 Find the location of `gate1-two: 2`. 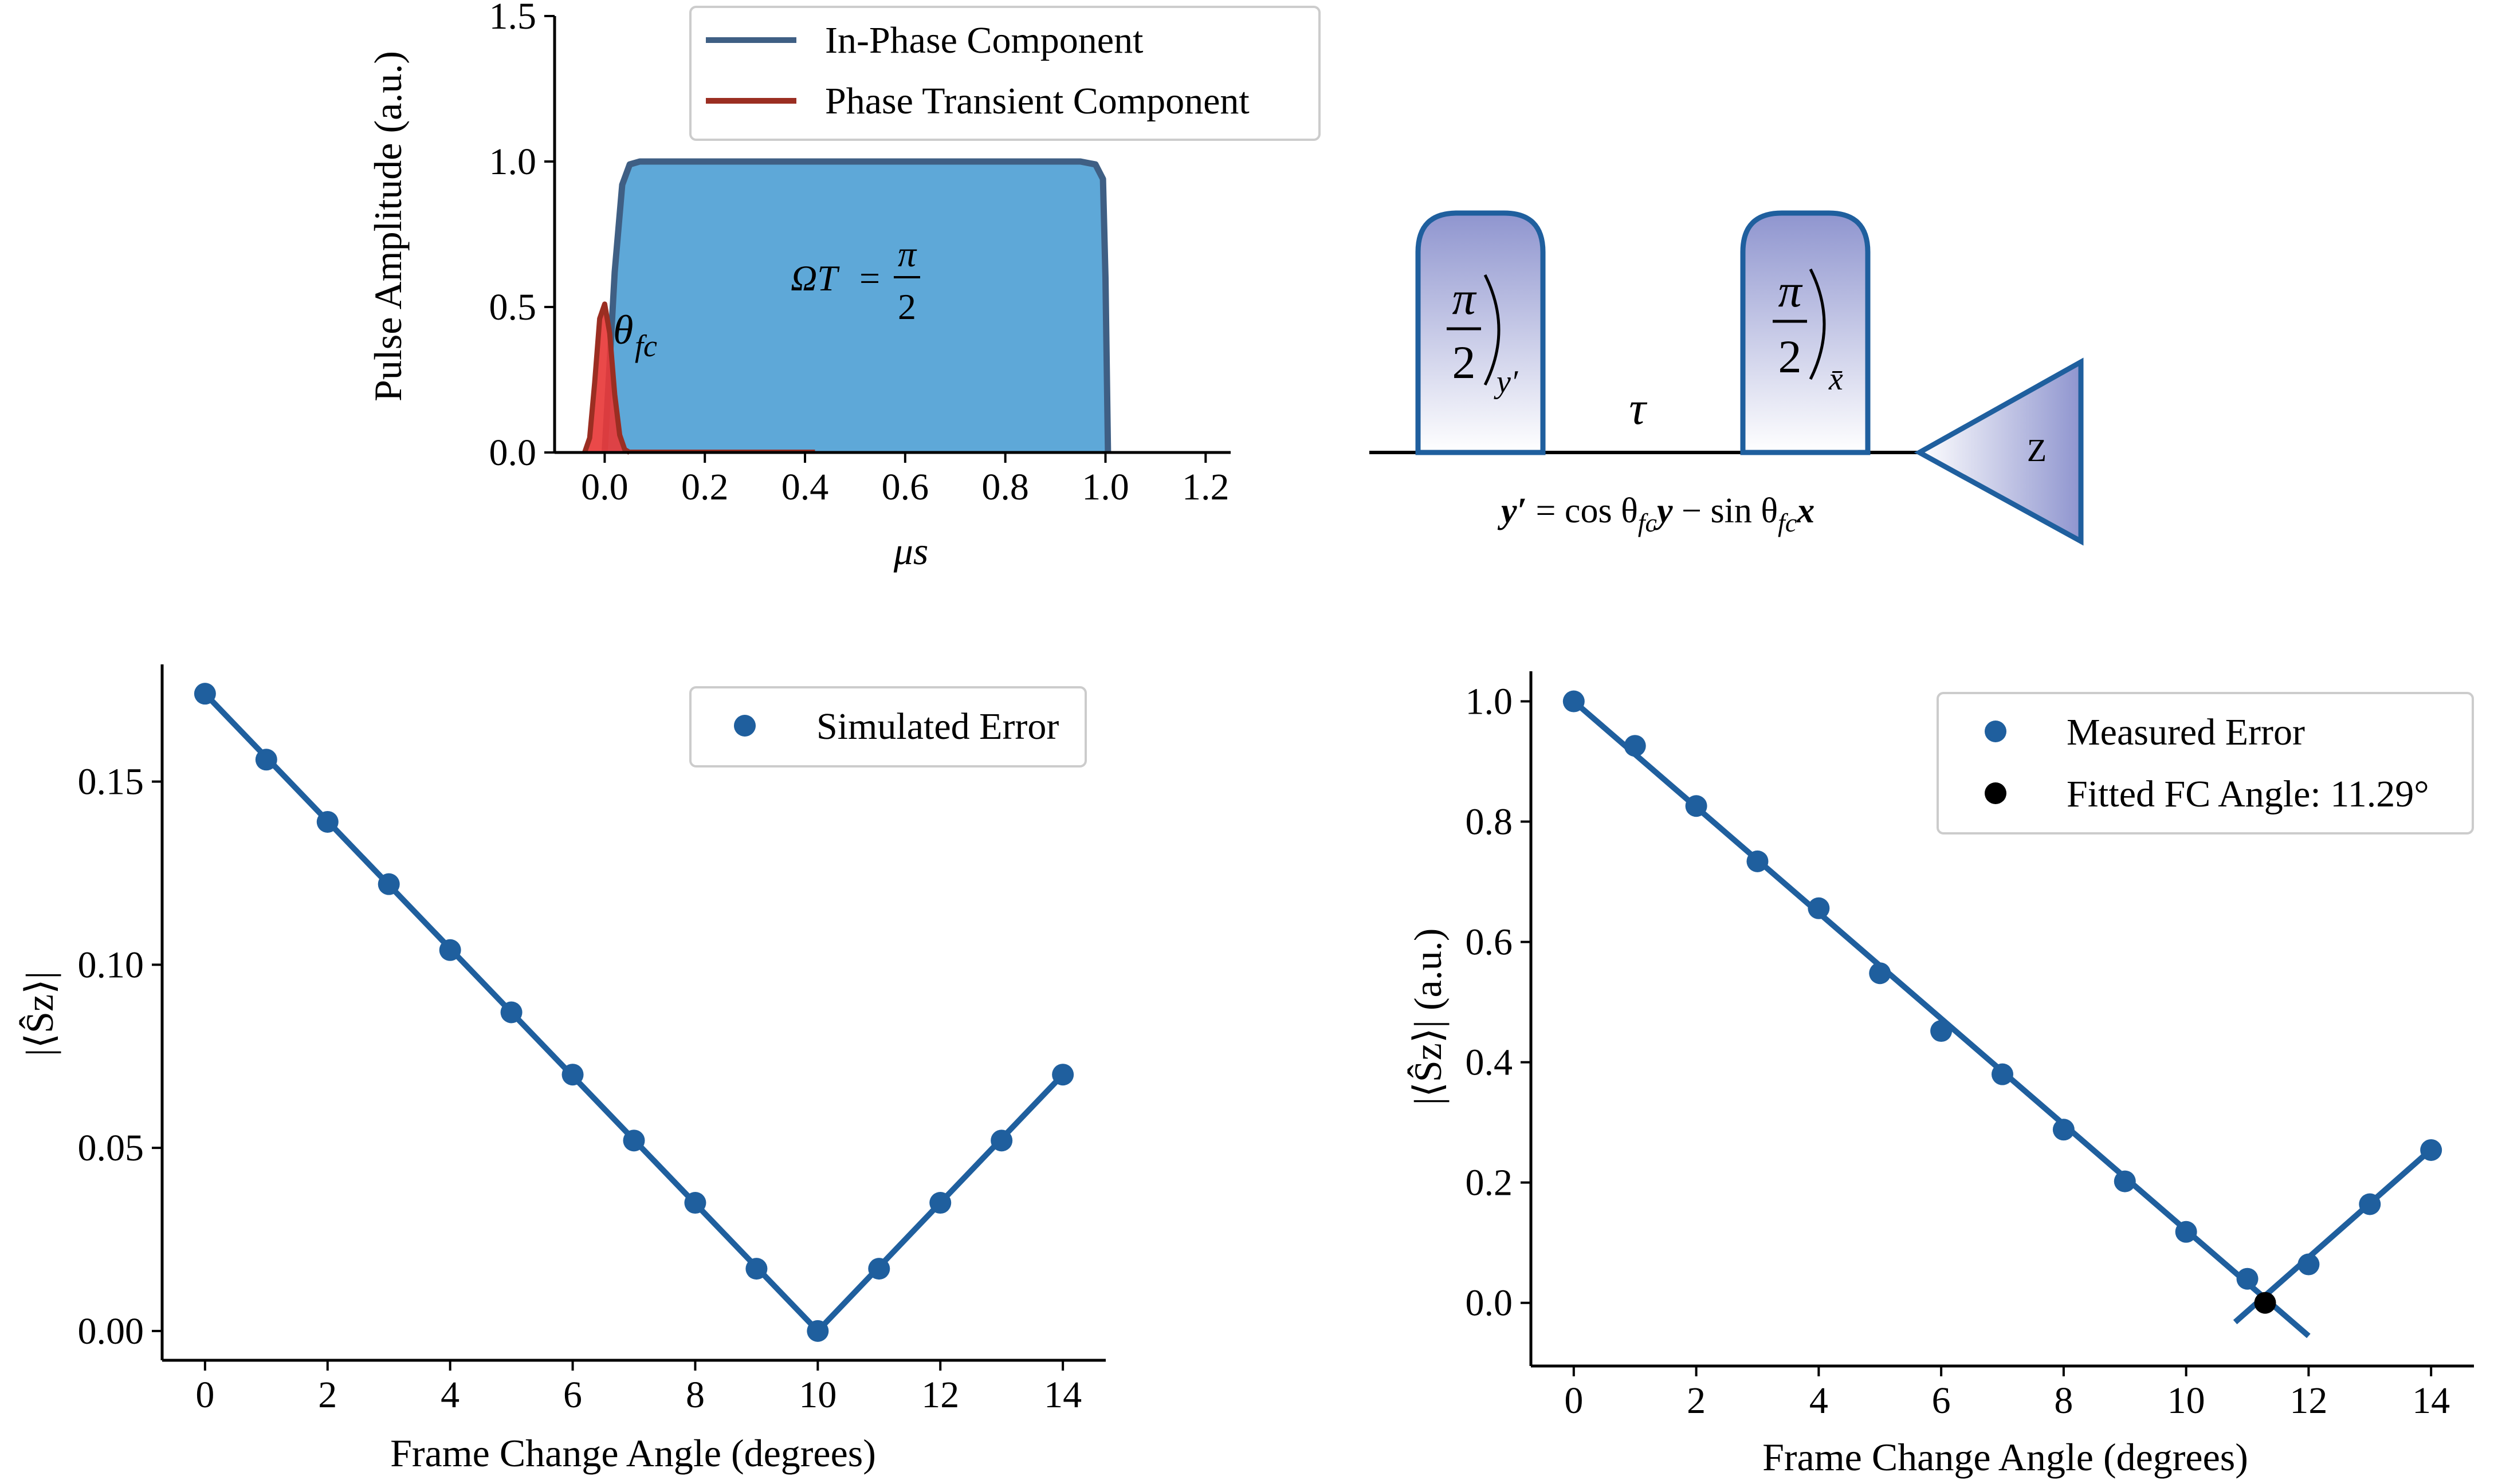

gate1-two: 2 is located at coordinates (1464, 362).